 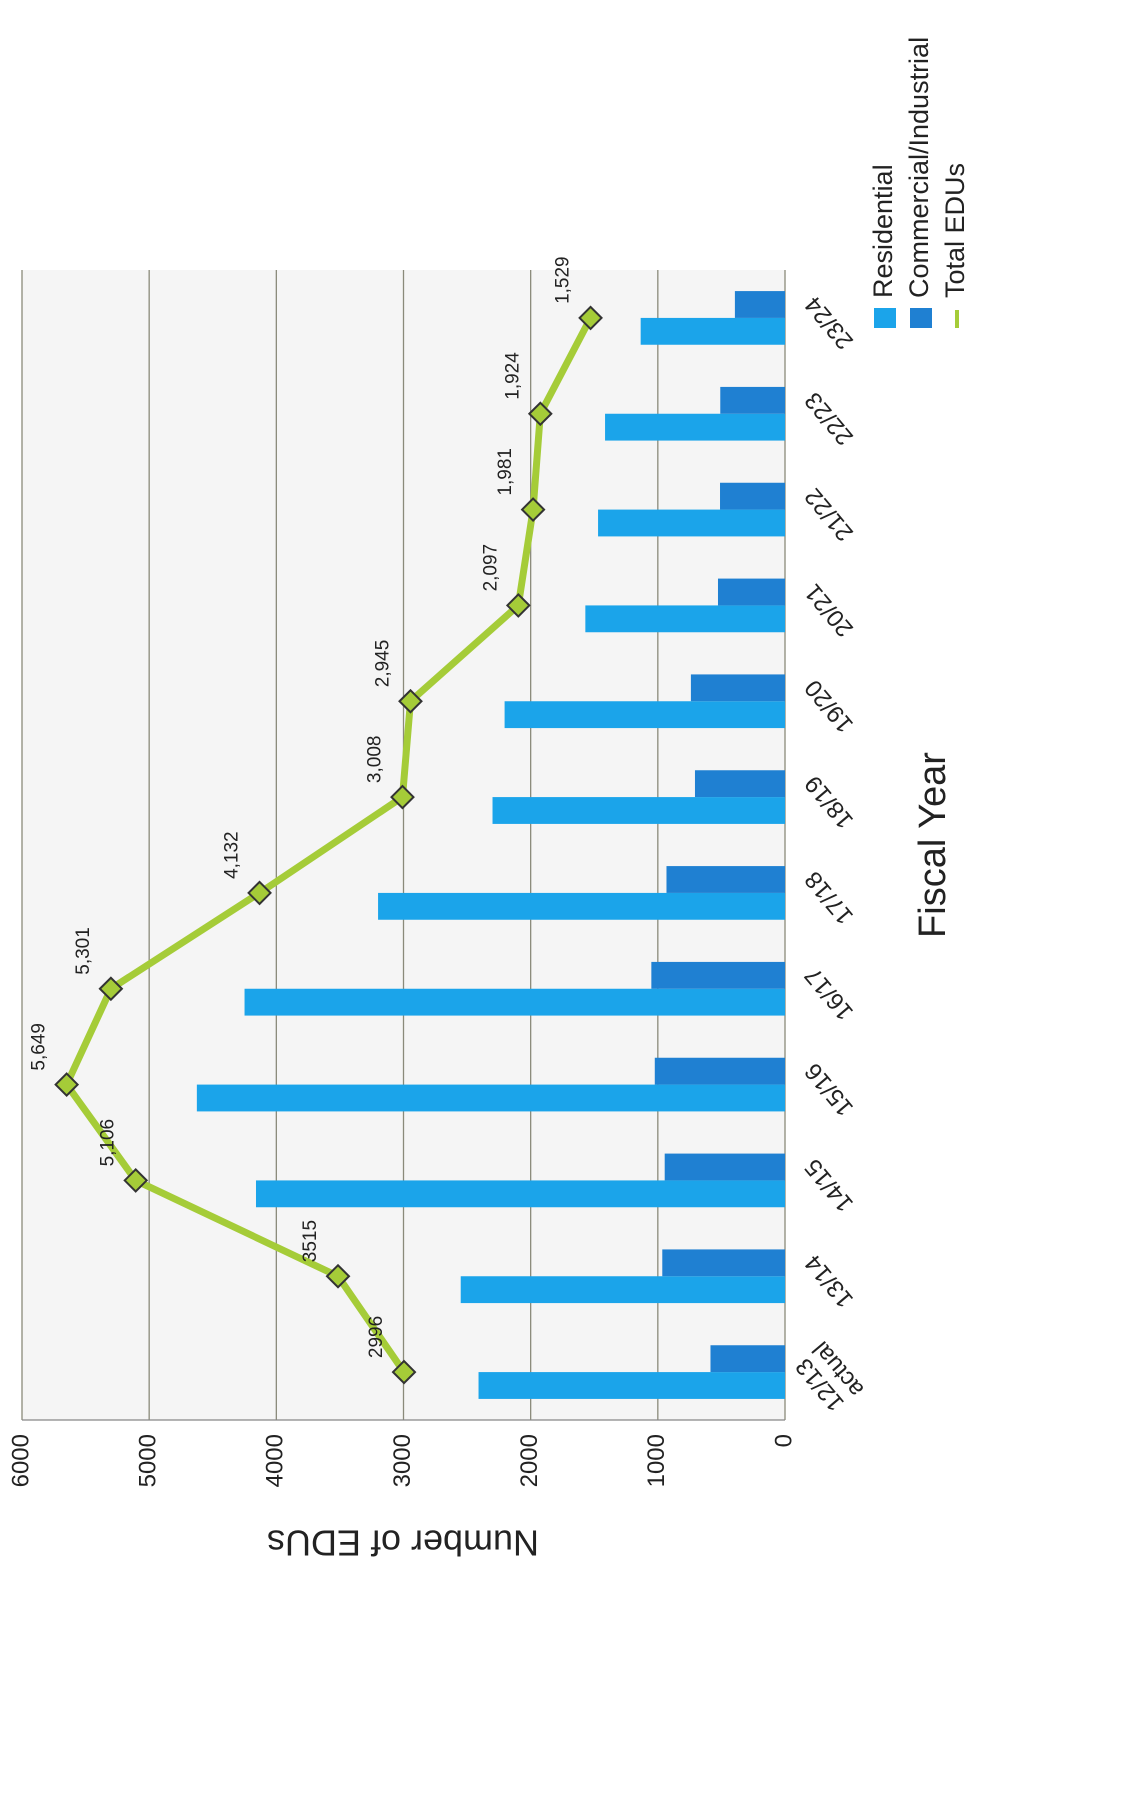 I want to click on y-tick-label: 3000, so click(x=402, y=1460).